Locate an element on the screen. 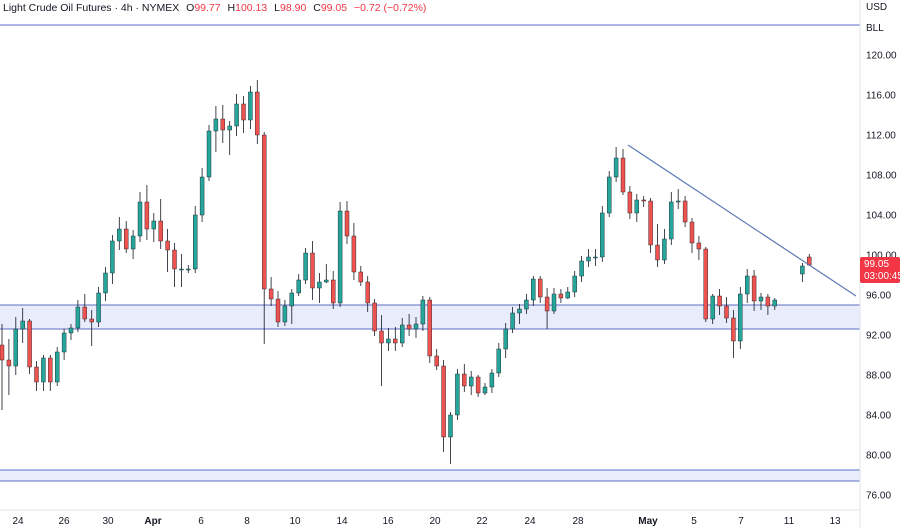  low-label: L is located at coordinates (277, 8).